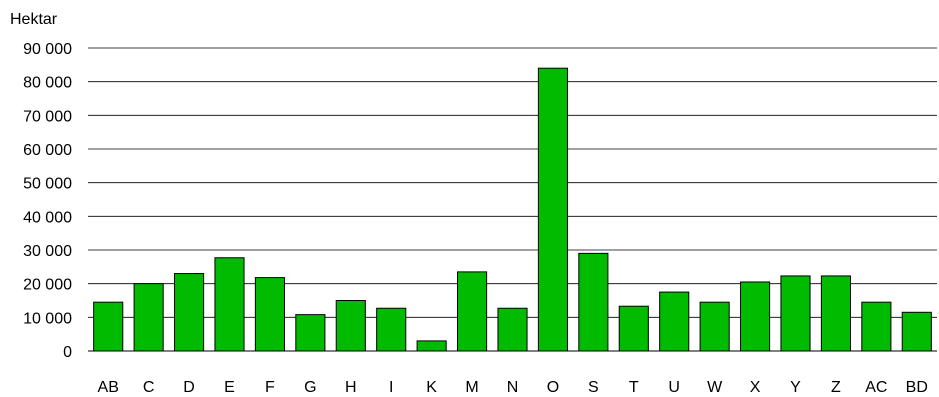 This screenshot has width=939, height=397. What do you see at coordinates (47, 251) in the screenshot?
I see `y-tick-label: 30 000` at bounding box center [47, 251].